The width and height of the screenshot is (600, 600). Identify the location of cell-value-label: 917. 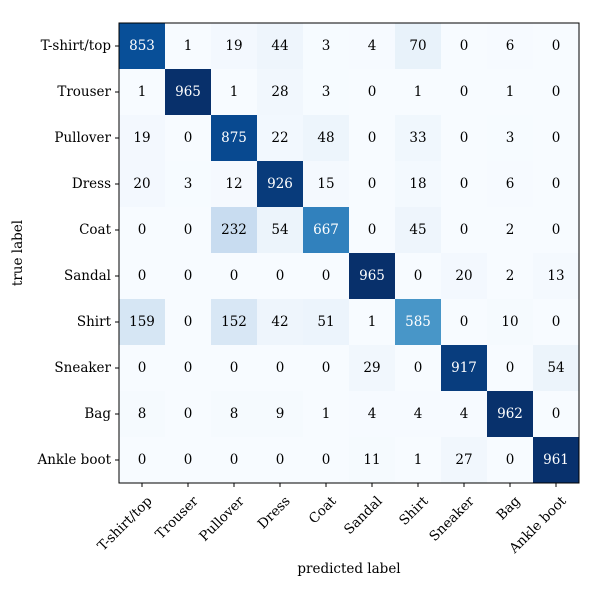
(464, 368).